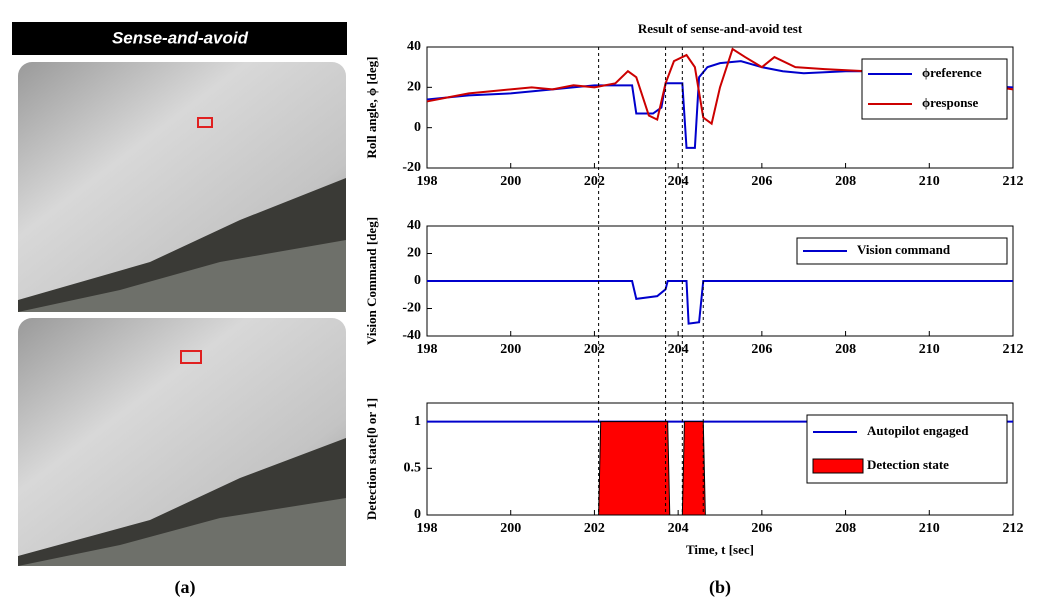 The height and width of the screenshot is (607, 1053). Describe the element at coordinates (720, 587) in the screenshot. I see `panel-label: (b)` at that location.